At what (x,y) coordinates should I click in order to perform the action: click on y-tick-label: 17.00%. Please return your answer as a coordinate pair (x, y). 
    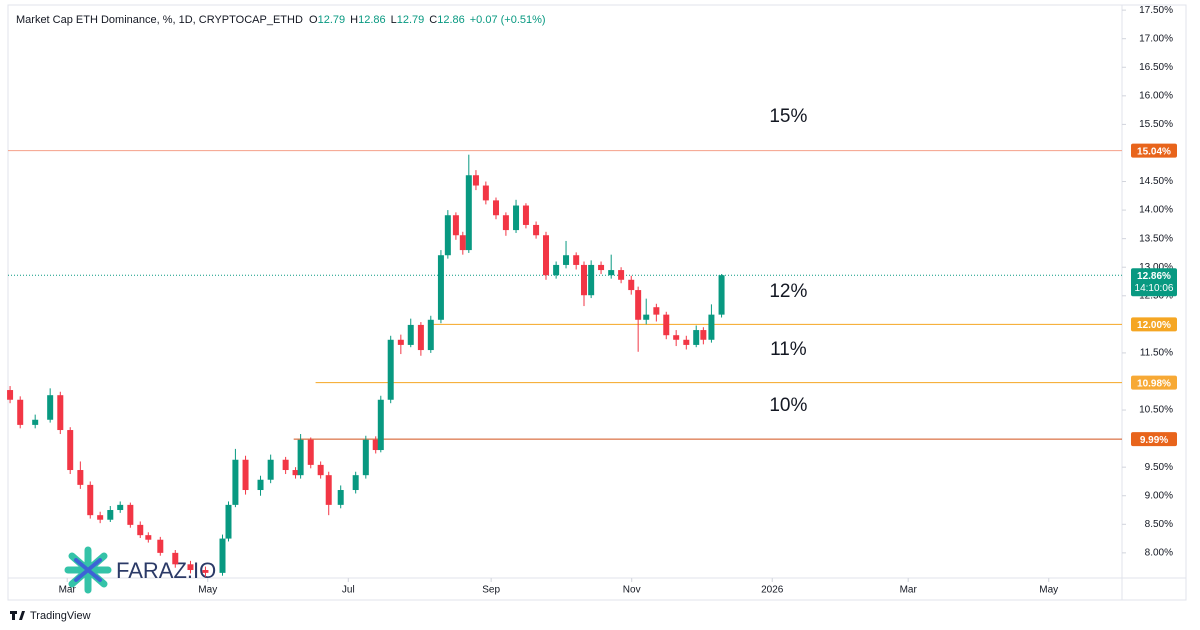
    Looking at the image, I should click on (1156, 38).